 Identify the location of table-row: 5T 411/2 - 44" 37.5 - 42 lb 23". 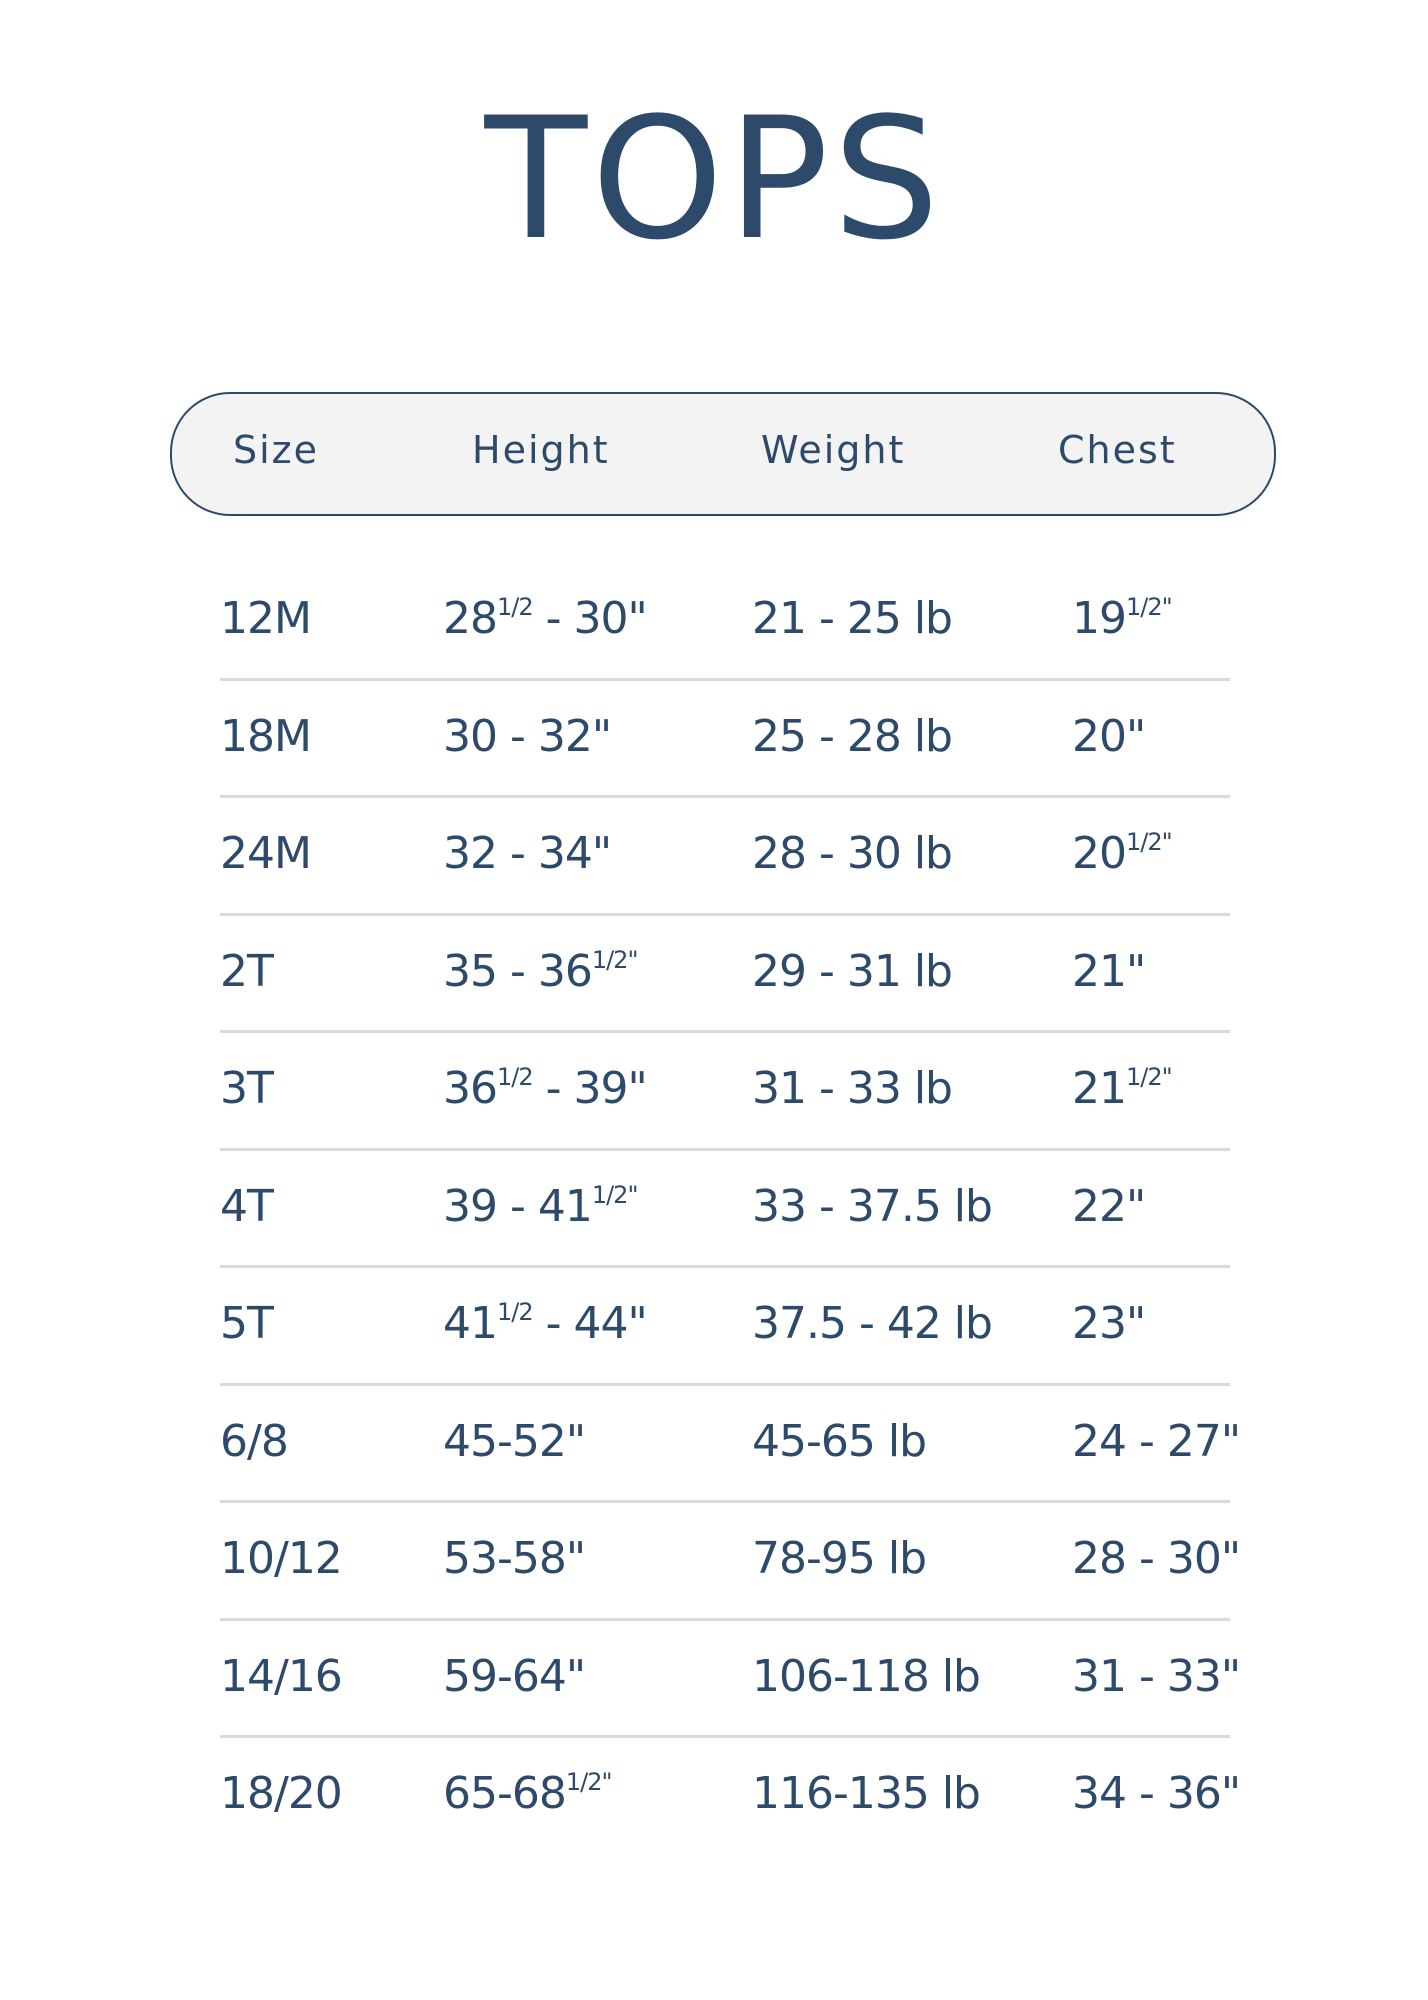
(725, 1327).